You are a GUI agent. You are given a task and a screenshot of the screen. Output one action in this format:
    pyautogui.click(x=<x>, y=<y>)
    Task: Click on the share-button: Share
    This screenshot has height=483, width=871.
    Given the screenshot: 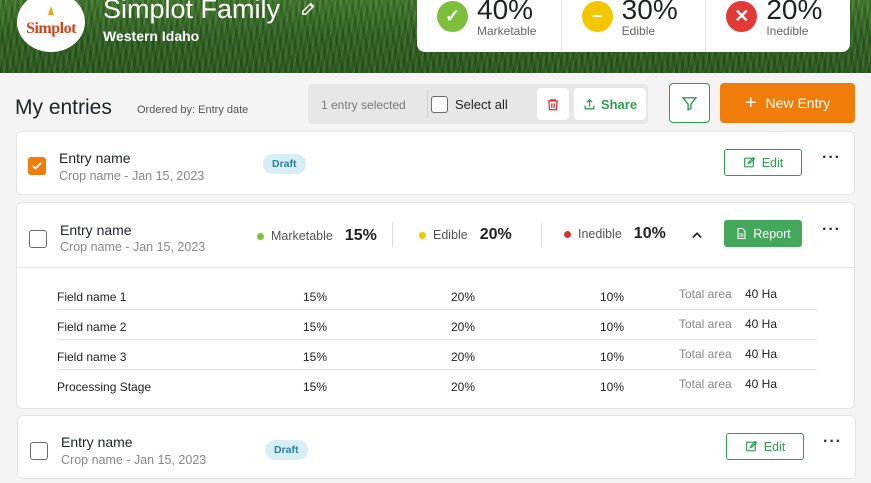 What is the action you would take?
    pyautogui.click(x=610, y=104)
    